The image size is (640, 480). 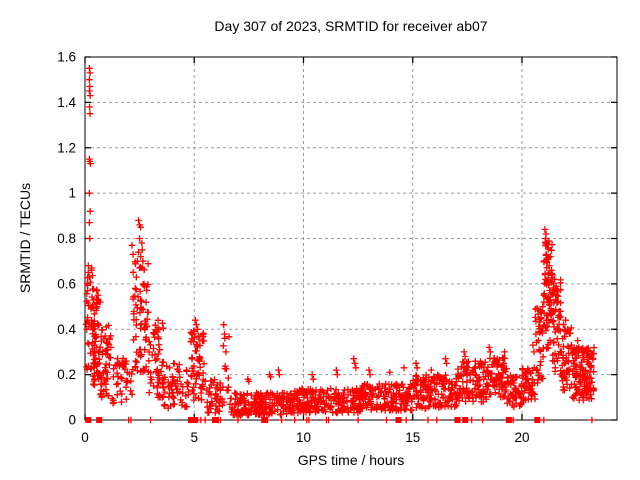 I want to click on svg-text: 0.2, so click(x=66, y=374).